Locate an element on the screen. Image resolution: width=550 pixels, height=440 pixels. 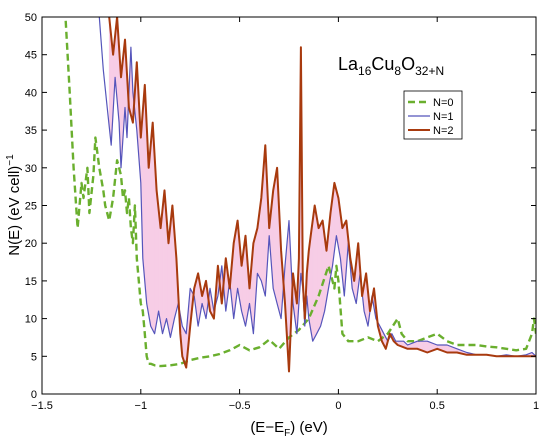
formula-symbol: La is located at coordinates (348, 64).